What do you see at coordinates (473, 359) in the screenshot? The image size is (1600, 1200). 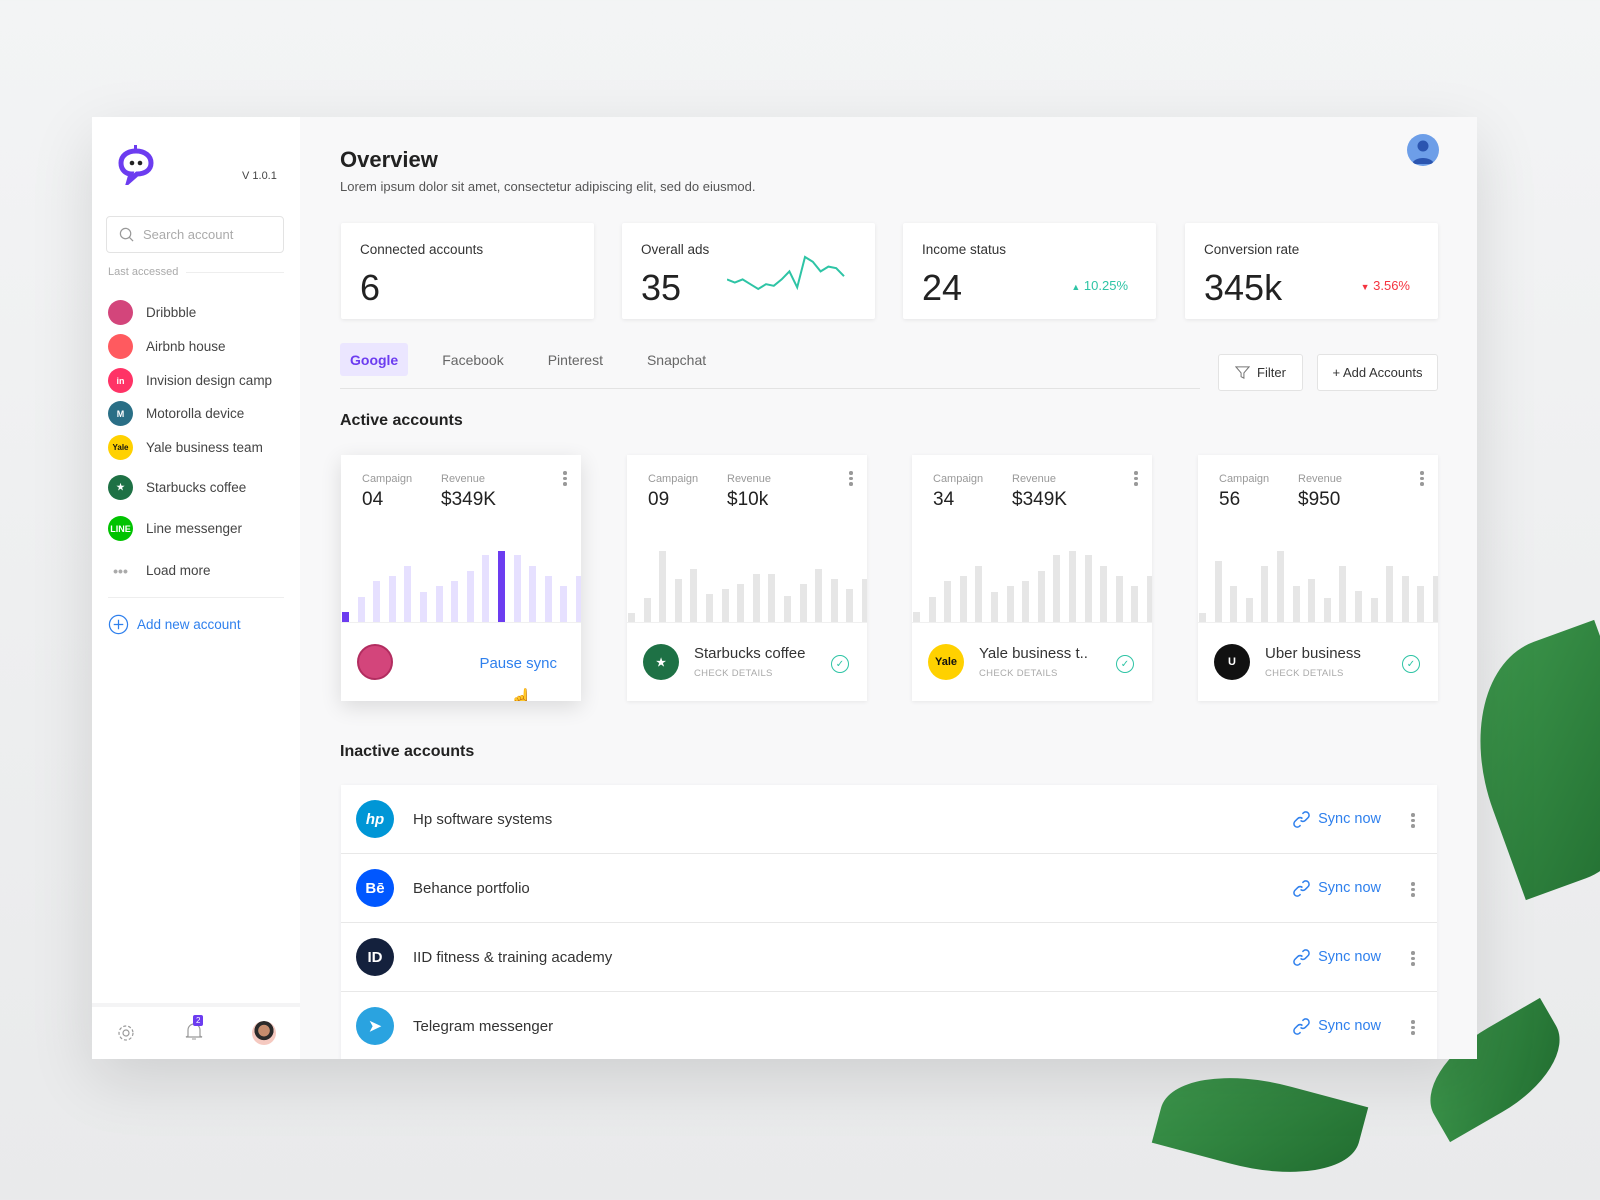 I see `tab-facebook: Facebook` at bounding box center [473, 359].